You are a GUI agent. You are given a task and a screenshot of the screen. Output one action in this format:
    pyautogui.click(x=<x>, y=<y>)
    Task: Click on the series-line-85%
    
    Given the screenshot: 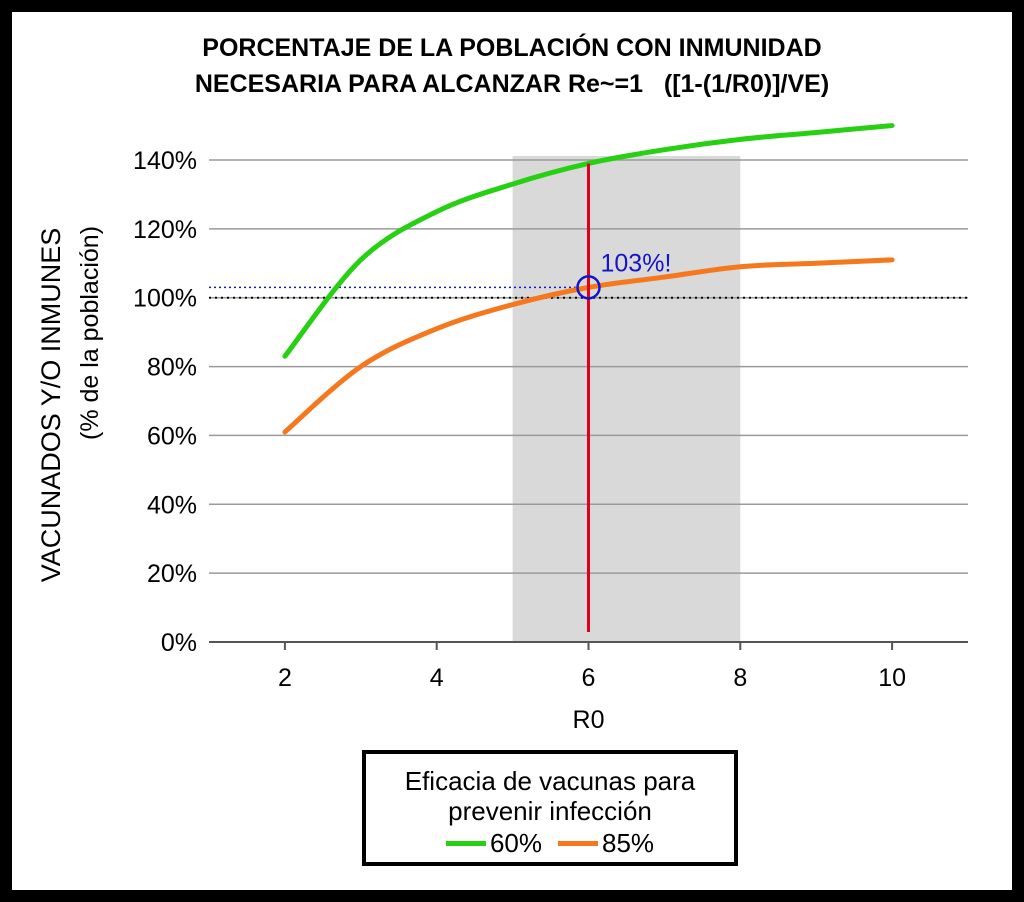 What is the action you would take?
    pyautogui.click(x=588, y=346)
    